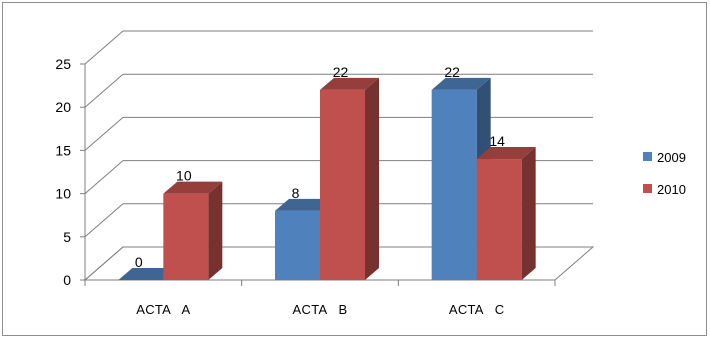 This screenshot has width=710, height=339. Describe the element at coordinates (647, 188) in the screenshot. I see `legend-swatch-2010` at that location.